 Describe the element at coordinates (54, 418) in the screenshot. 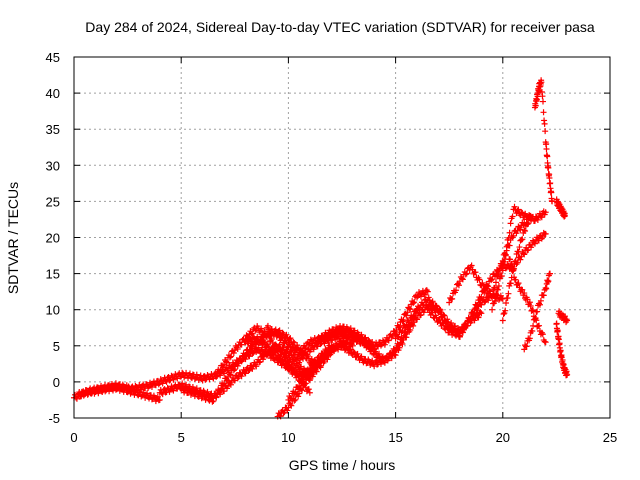

I see `y-tick-label: -5` at that location.